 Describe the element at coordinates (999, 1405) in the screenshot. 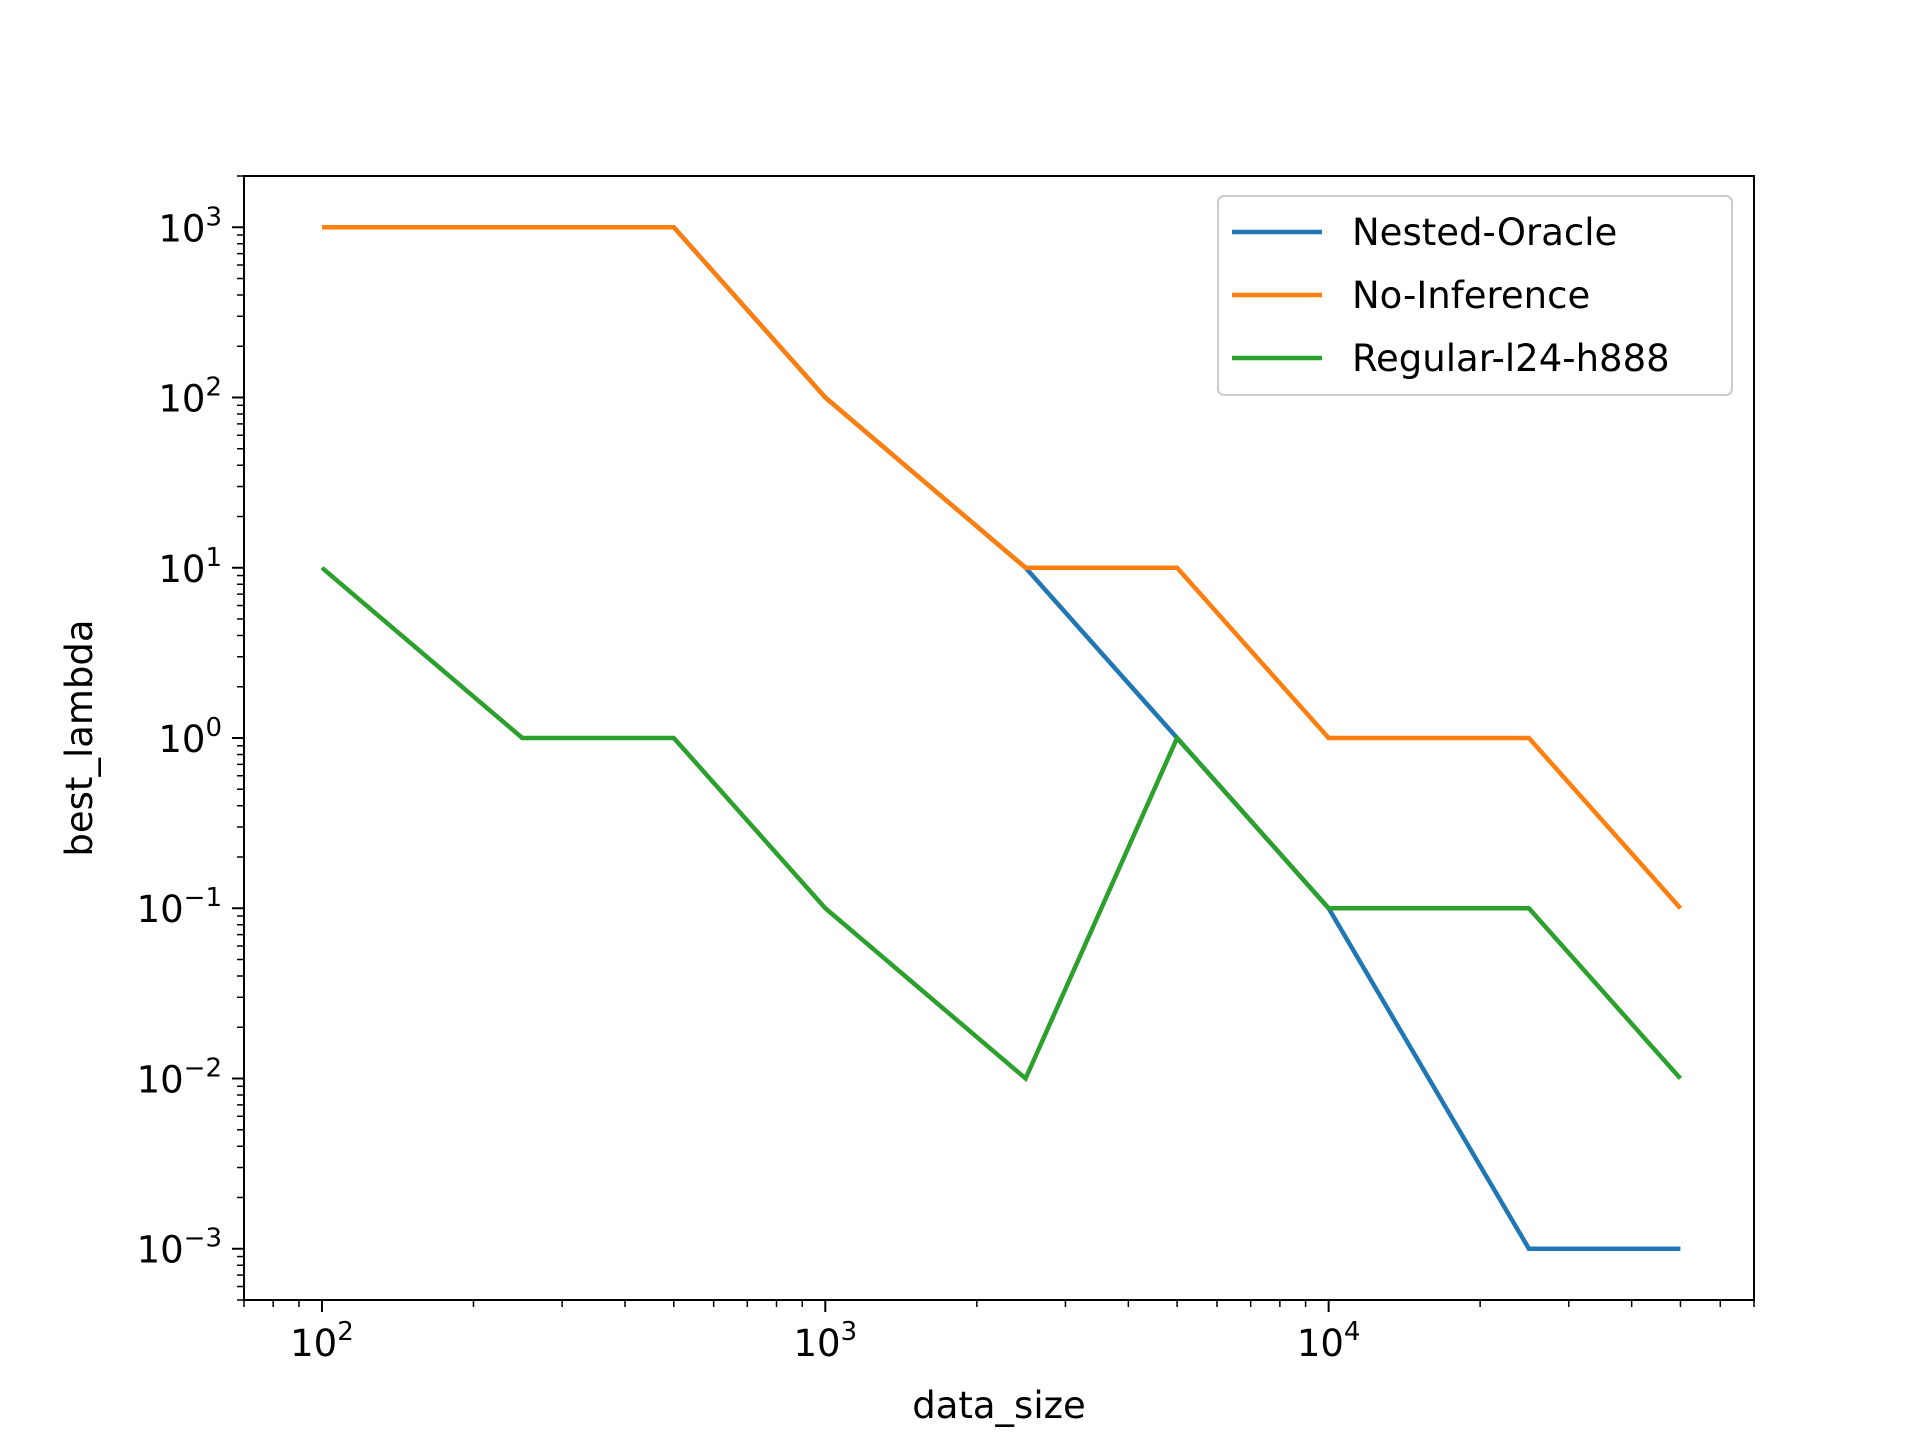

I see `x-axis-label: data_size` at that location.